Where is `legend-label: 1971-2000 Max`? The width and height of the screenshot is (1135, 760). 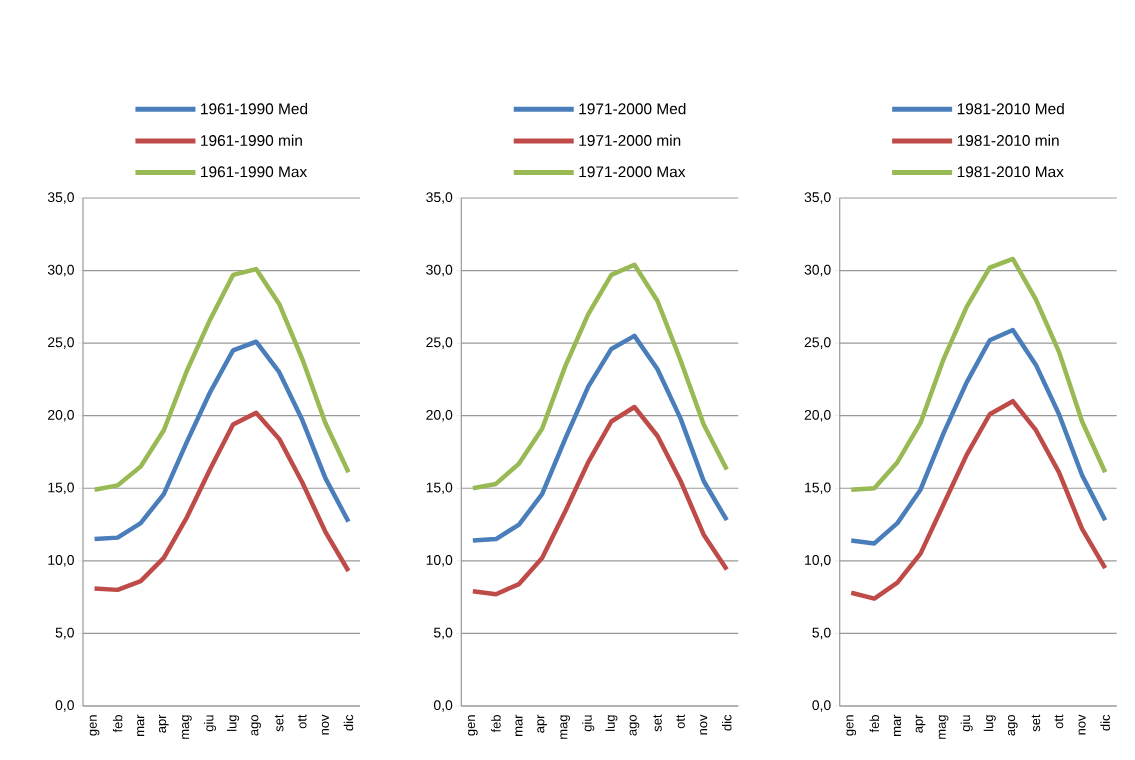
legend-label: 1971-2000 Max is located at coordinates (632, 172).